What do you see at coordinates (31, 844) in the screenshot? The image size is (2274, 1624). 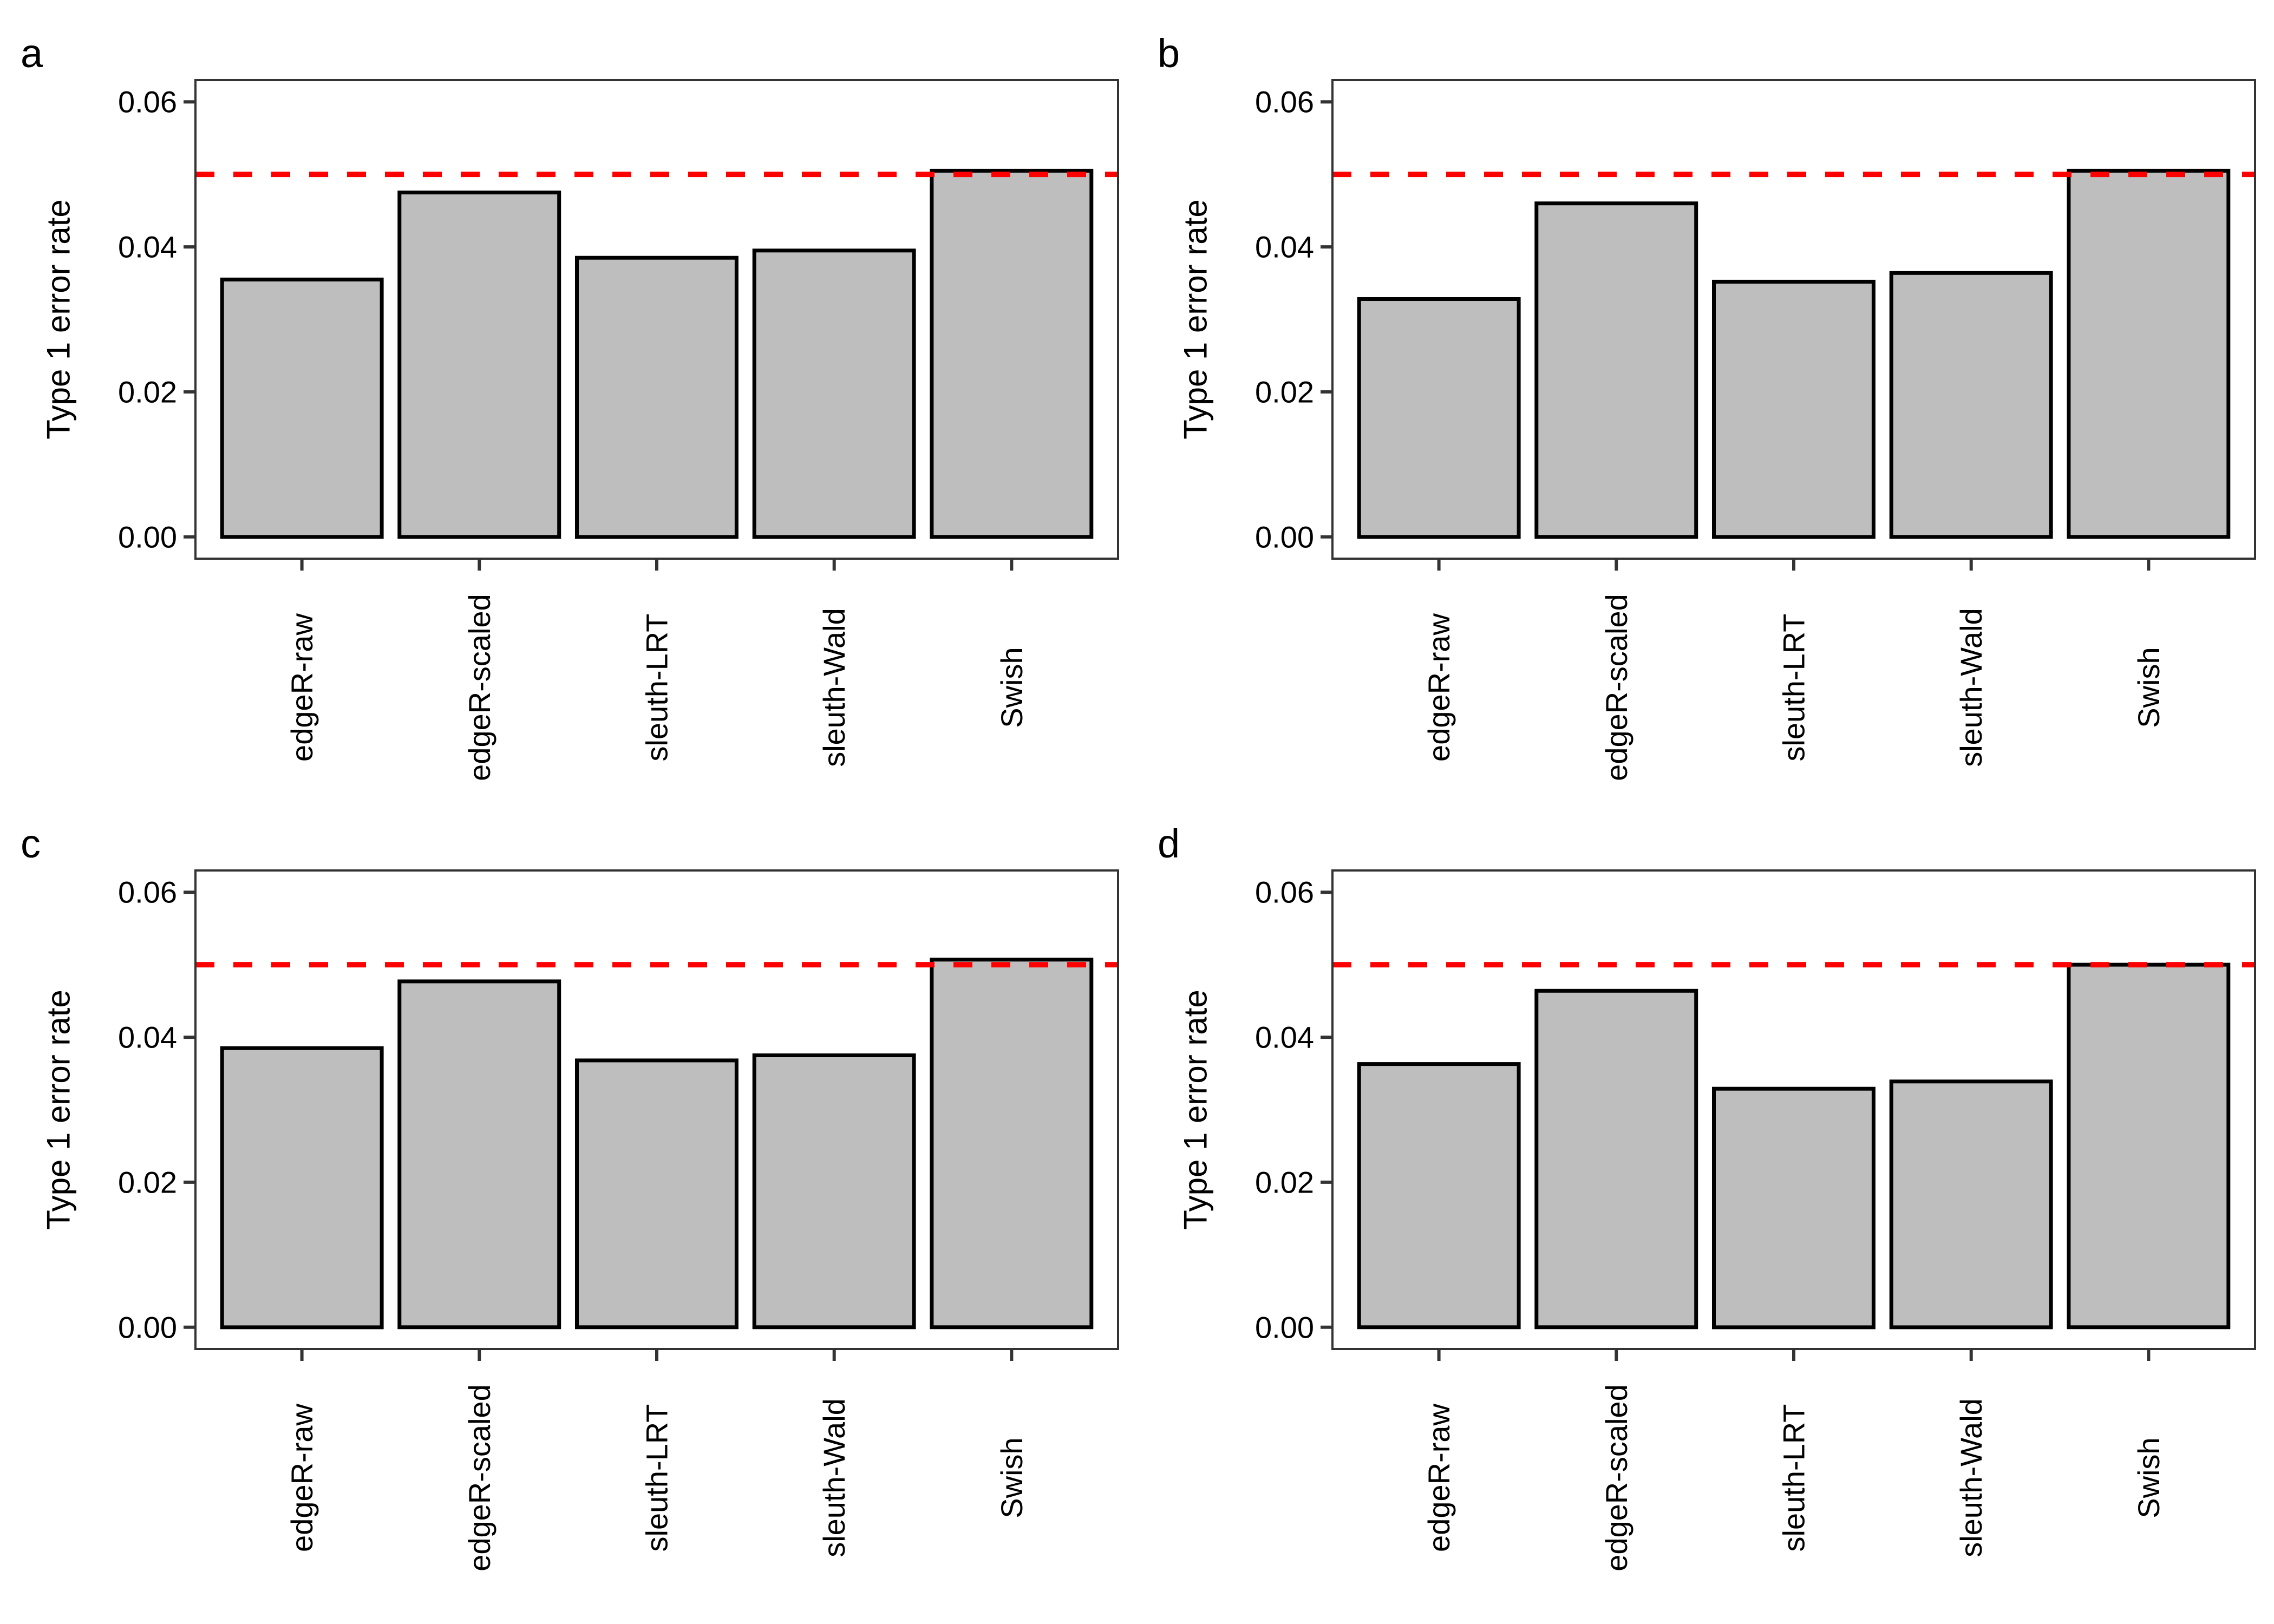 I see `panel-letter-c: c` at bounding box center [31, 844].